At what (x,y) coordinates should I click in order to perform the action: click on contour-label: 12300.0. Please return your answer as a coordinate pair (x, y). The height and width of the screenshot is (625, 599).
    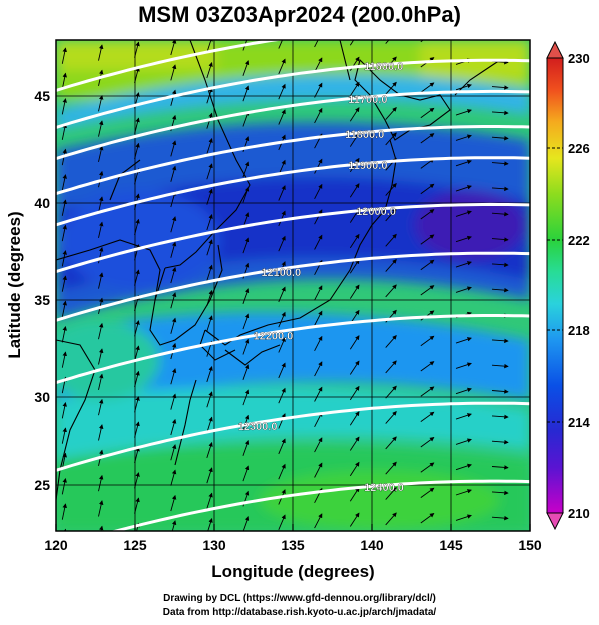
    Looking at the image, I should click on (258, 427).